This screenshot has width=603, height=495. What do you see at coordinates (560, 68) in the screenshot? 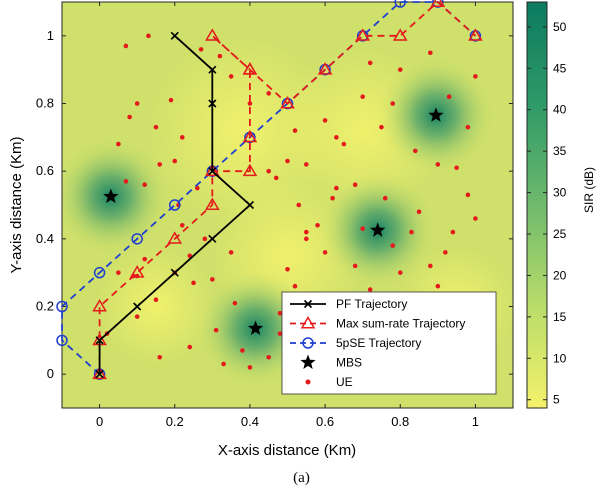
I see `colorbar-tick-label: 45` at bounding box center [560, 68].